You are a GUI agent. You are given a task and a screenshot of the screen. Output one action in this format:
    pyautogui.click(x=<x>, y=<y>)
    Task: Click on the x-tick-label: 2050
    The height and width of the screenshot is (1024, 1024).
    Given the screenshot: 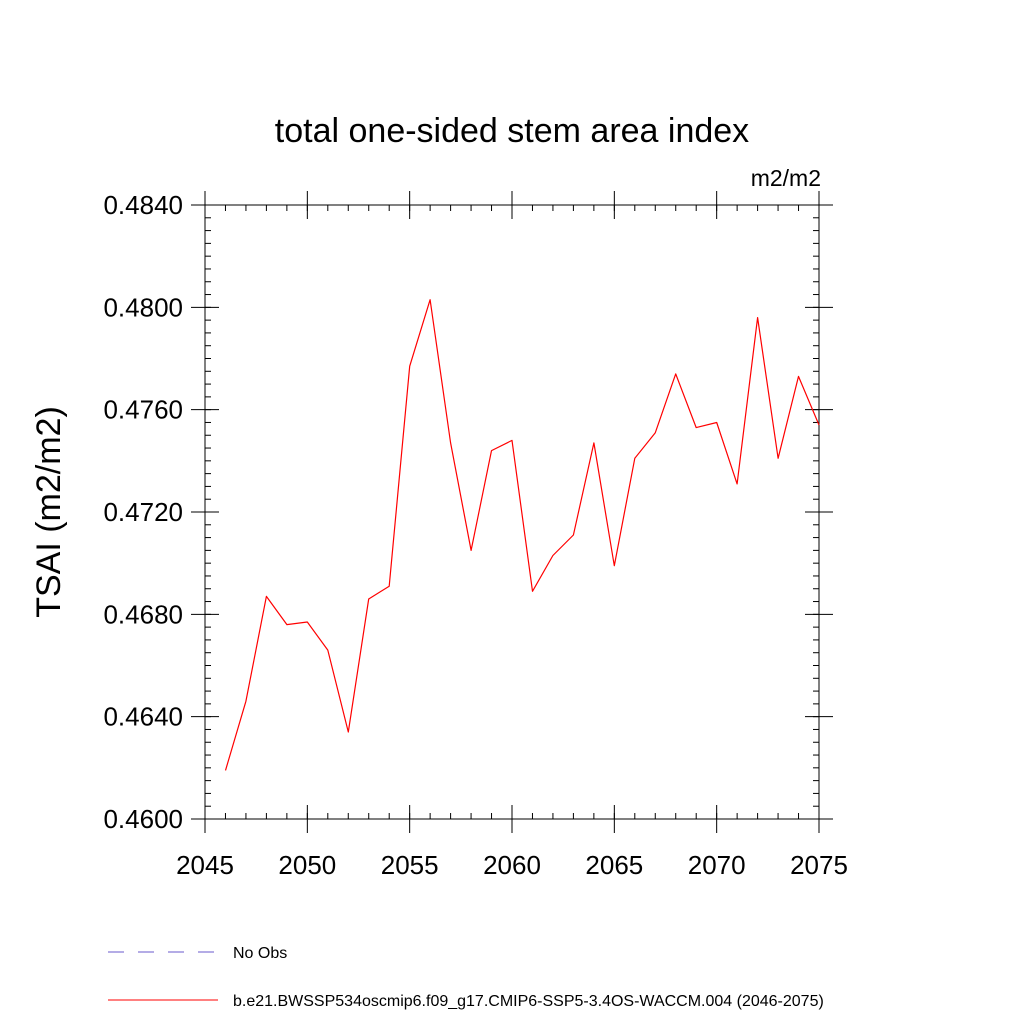 What is the action you would take?
    pyautogui.click(x=307, y=865)
    